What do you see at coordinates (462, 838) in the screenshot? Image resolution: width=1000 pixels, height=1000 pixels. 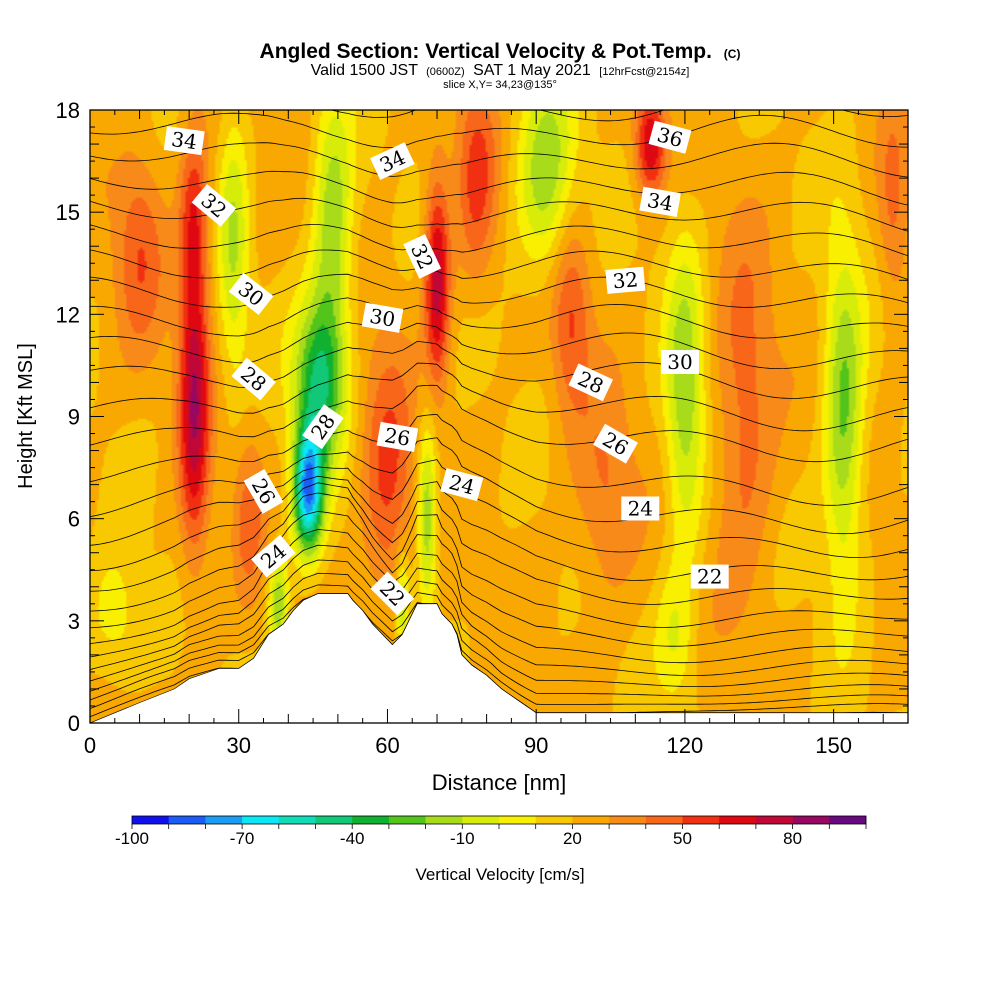 I see `colorbar-tick-label: -10` at bounding box center [462, 838].